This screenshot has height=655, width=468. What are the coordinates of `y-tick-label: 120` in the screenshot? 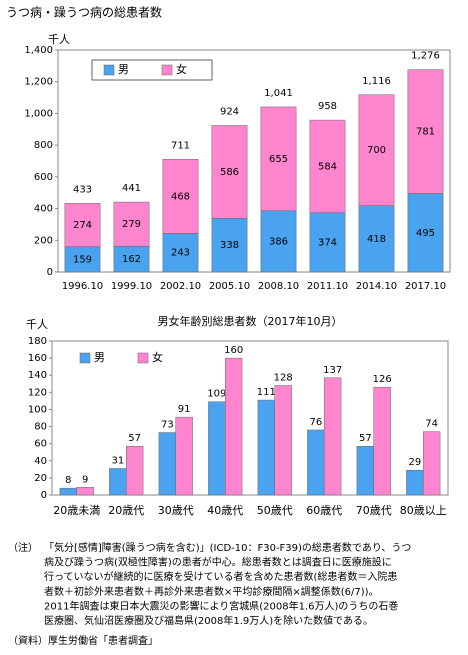 It's located at (37, 392).